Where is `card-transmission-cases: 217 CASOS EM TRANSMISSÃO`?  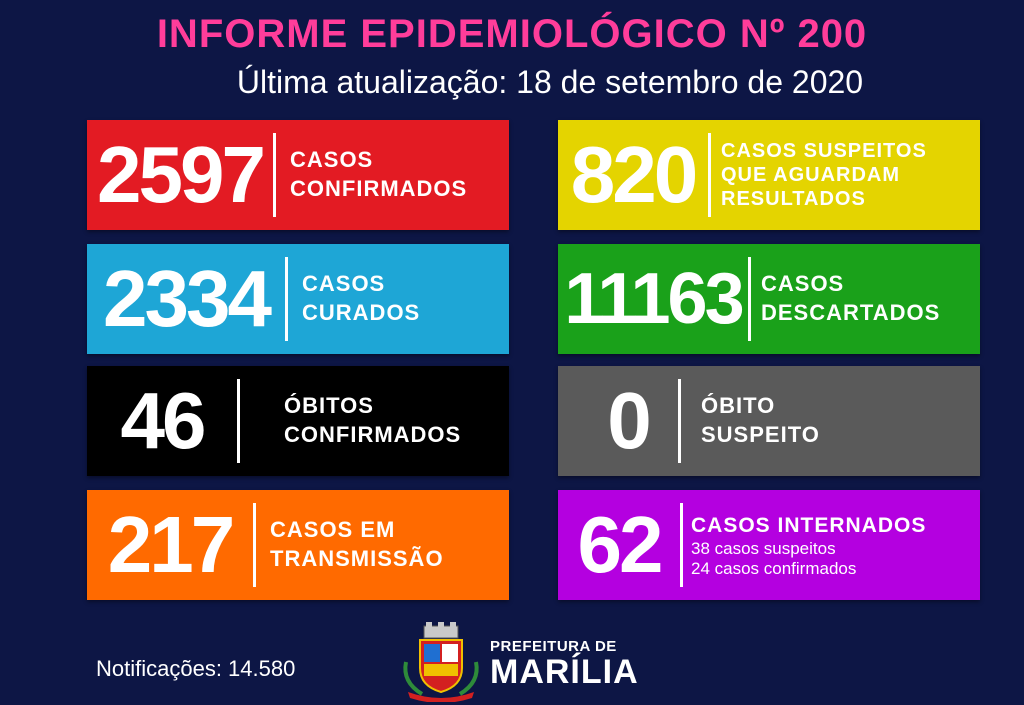
card-transmission-cases: 217 CASOS EM TRANSMISSÃO is located at coordinates (298, 545).